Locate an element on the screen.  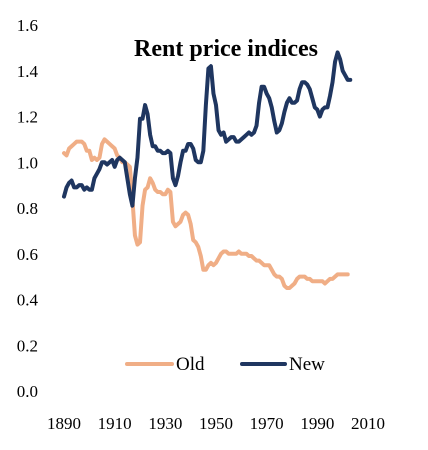
y-tick-label: 0.8 is located at coordinates (27, 208).